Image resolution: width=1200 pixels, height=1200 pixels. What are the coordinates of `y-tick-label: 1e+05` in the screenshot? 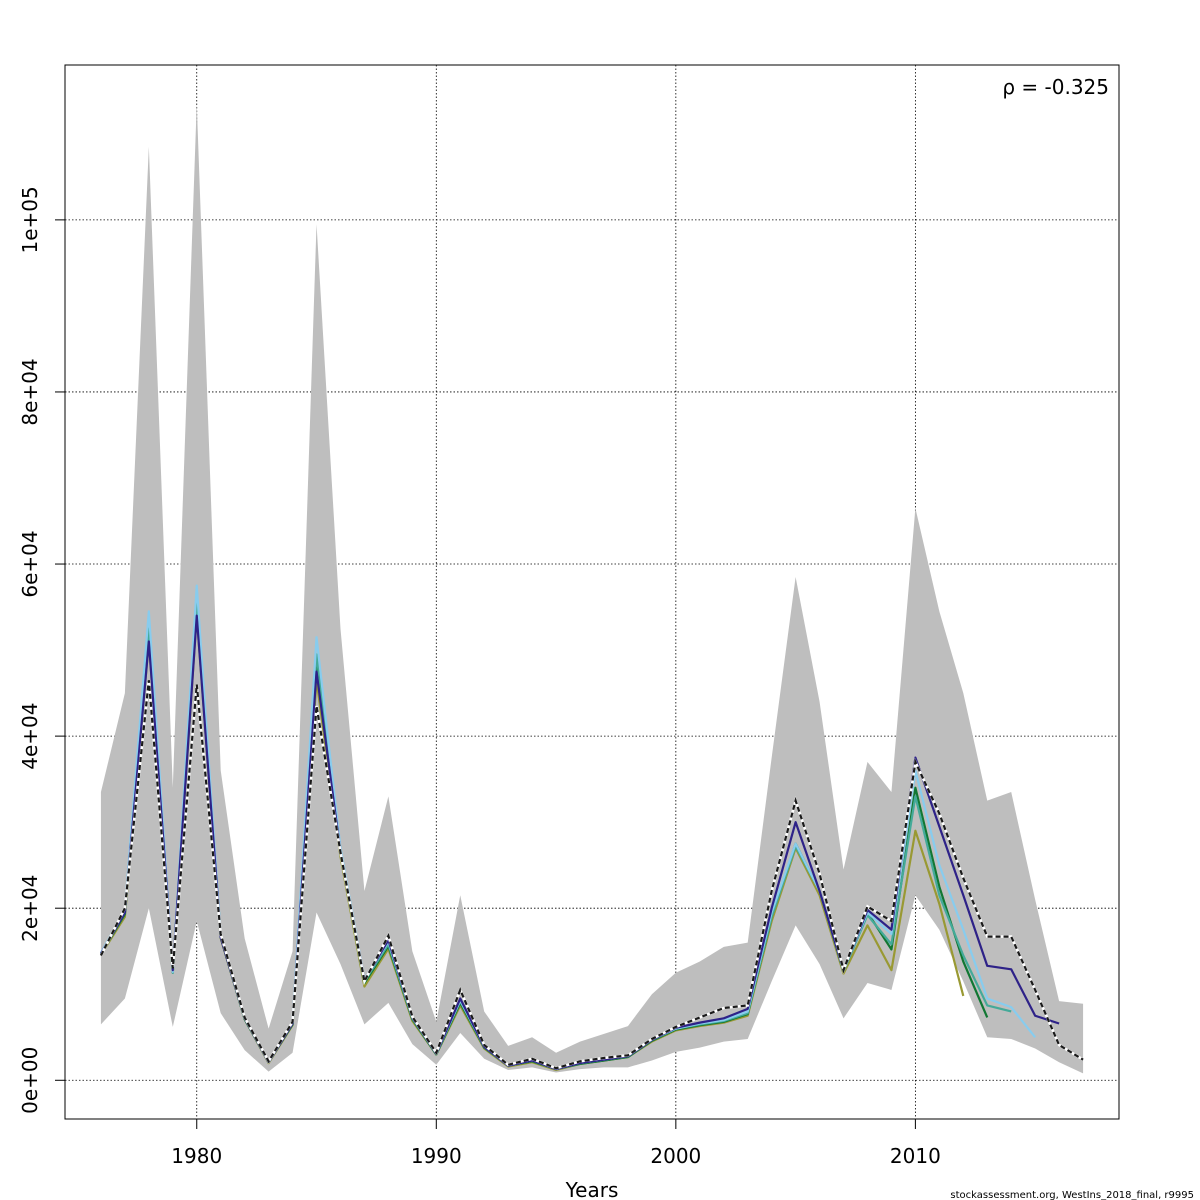 It's located at (30, 219).